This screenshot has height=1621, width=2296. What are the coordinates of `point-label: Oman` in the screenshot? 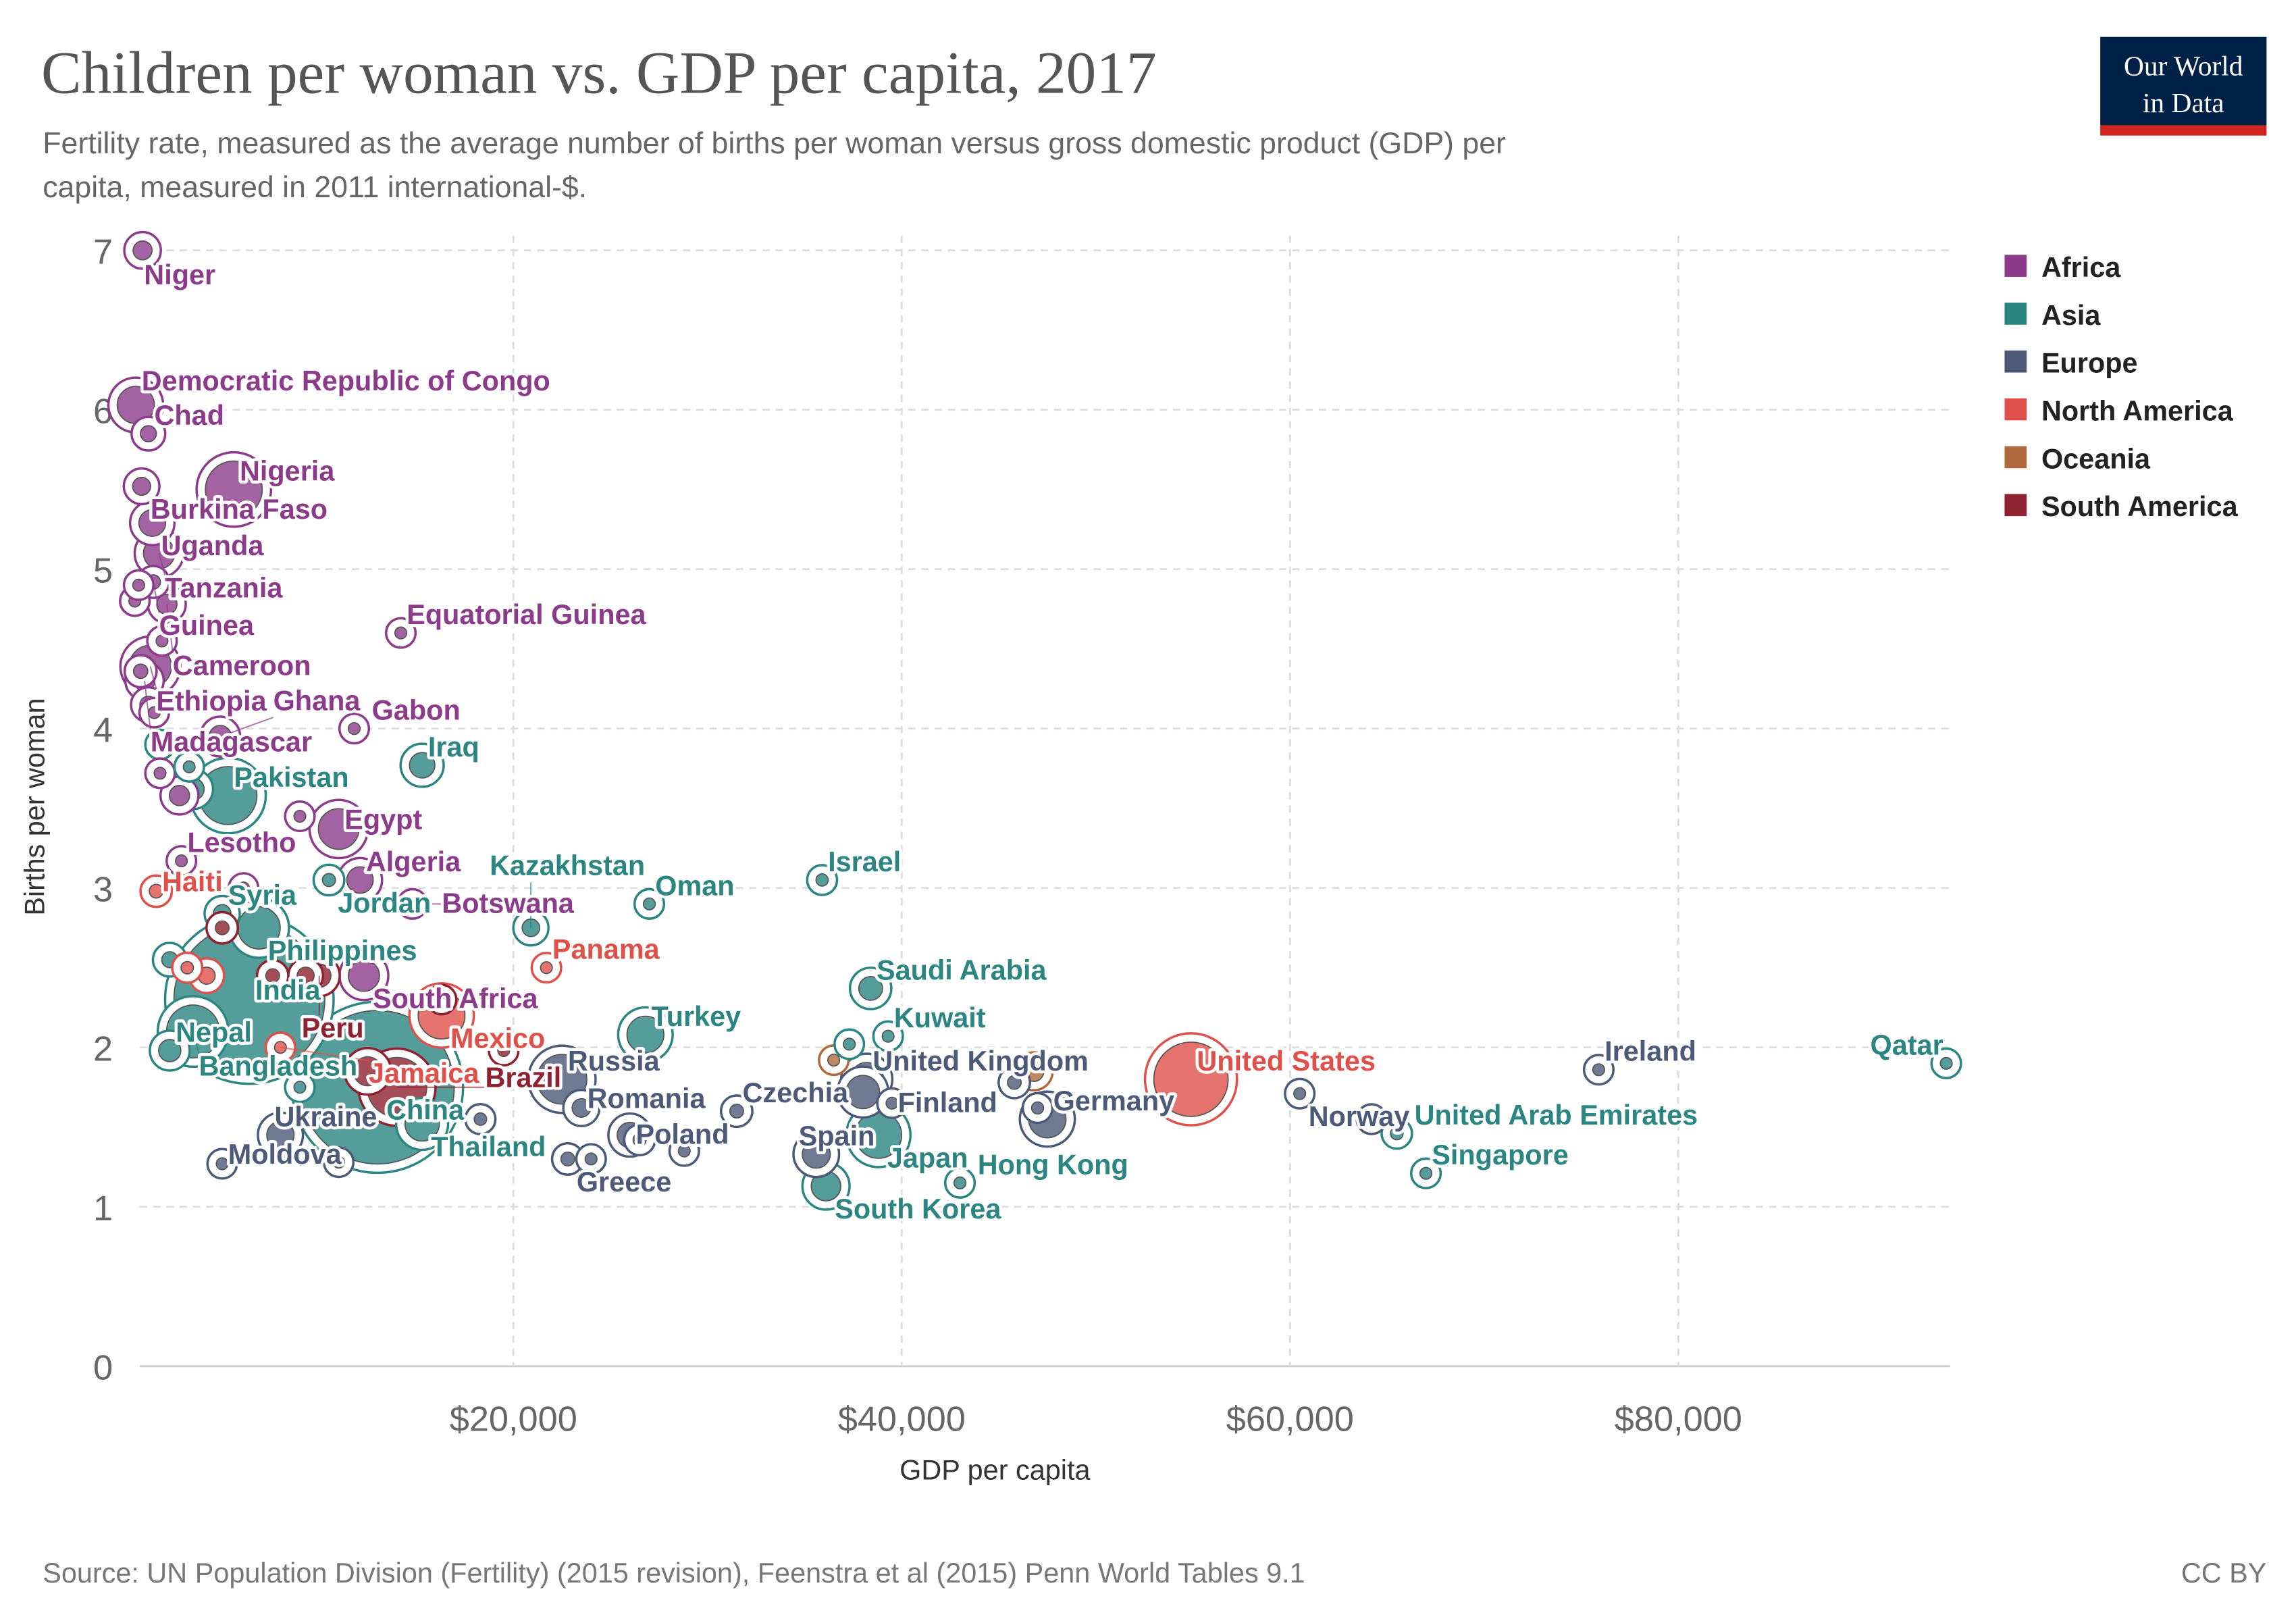 It's located at (695, 885).